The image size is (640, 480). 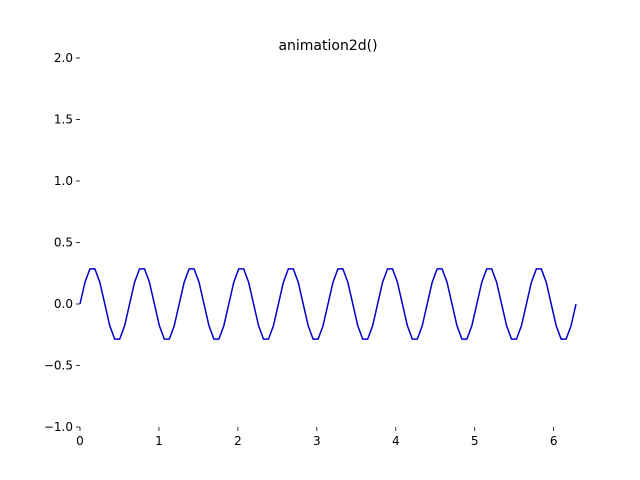 I want to click on x-axis: 0 1 2 3 4 5 6, so click(x=316, y=437).